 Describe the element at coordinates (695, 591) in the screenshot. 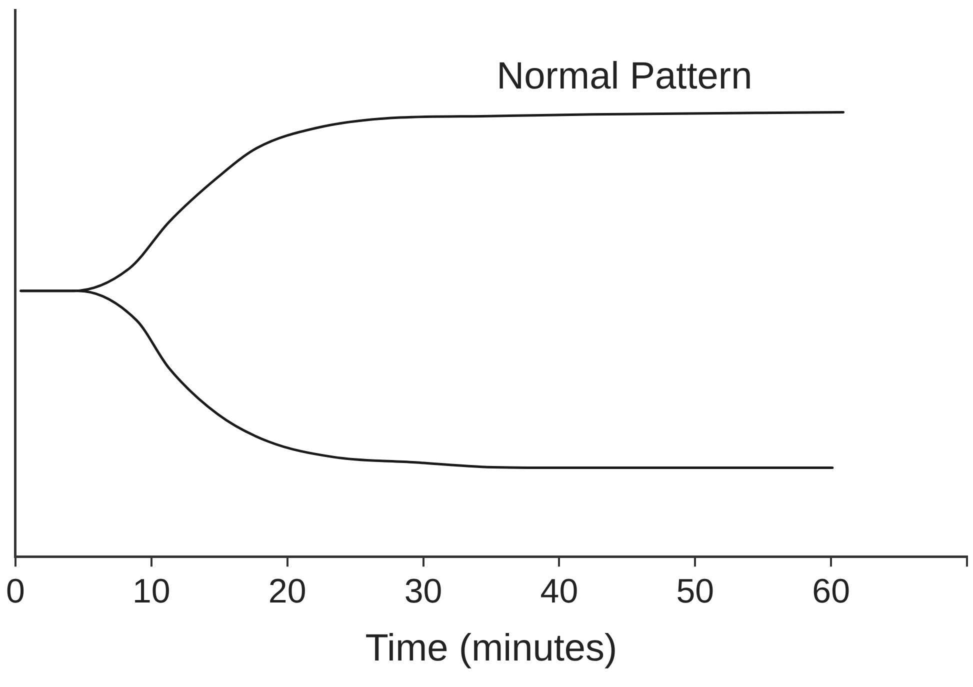

I see `x-tick-label: 50` at that location.